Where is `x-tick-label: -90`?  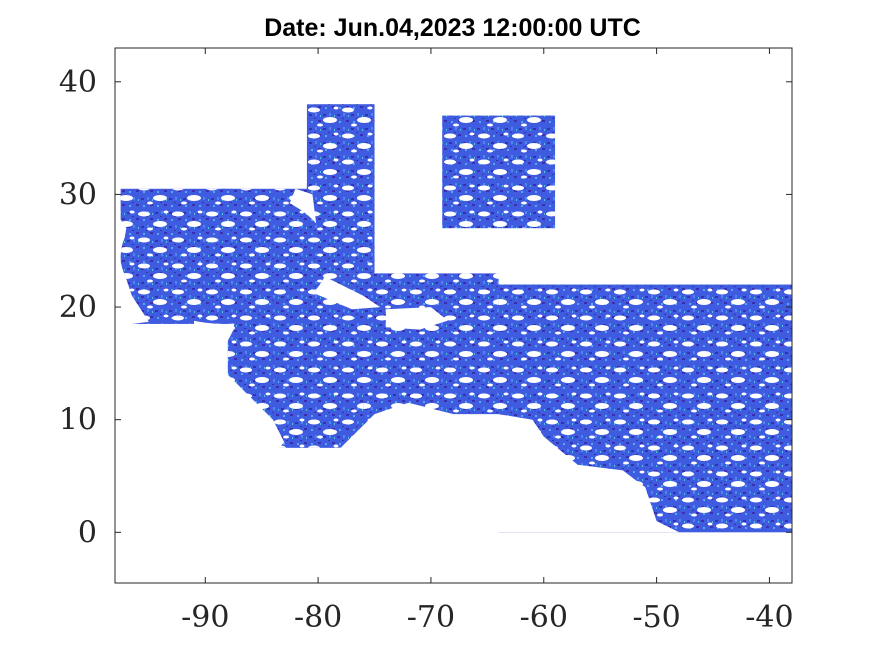 x-tick-label: -90 is located at coordinates (205, 617).